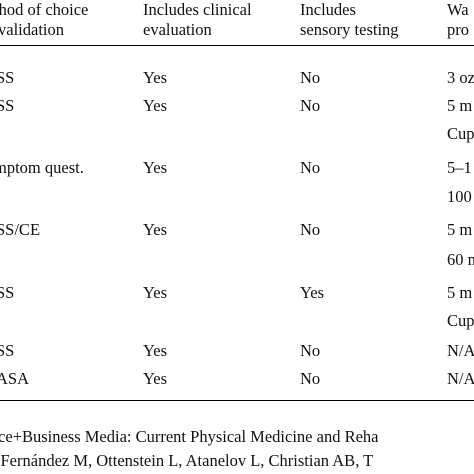 The height and width of the screenshot is (474, 474). What do you see at coordinates (177, 29) in the screenshot?
I see `header-clinical-line2: evaluation` at bounding box center [177, 29].